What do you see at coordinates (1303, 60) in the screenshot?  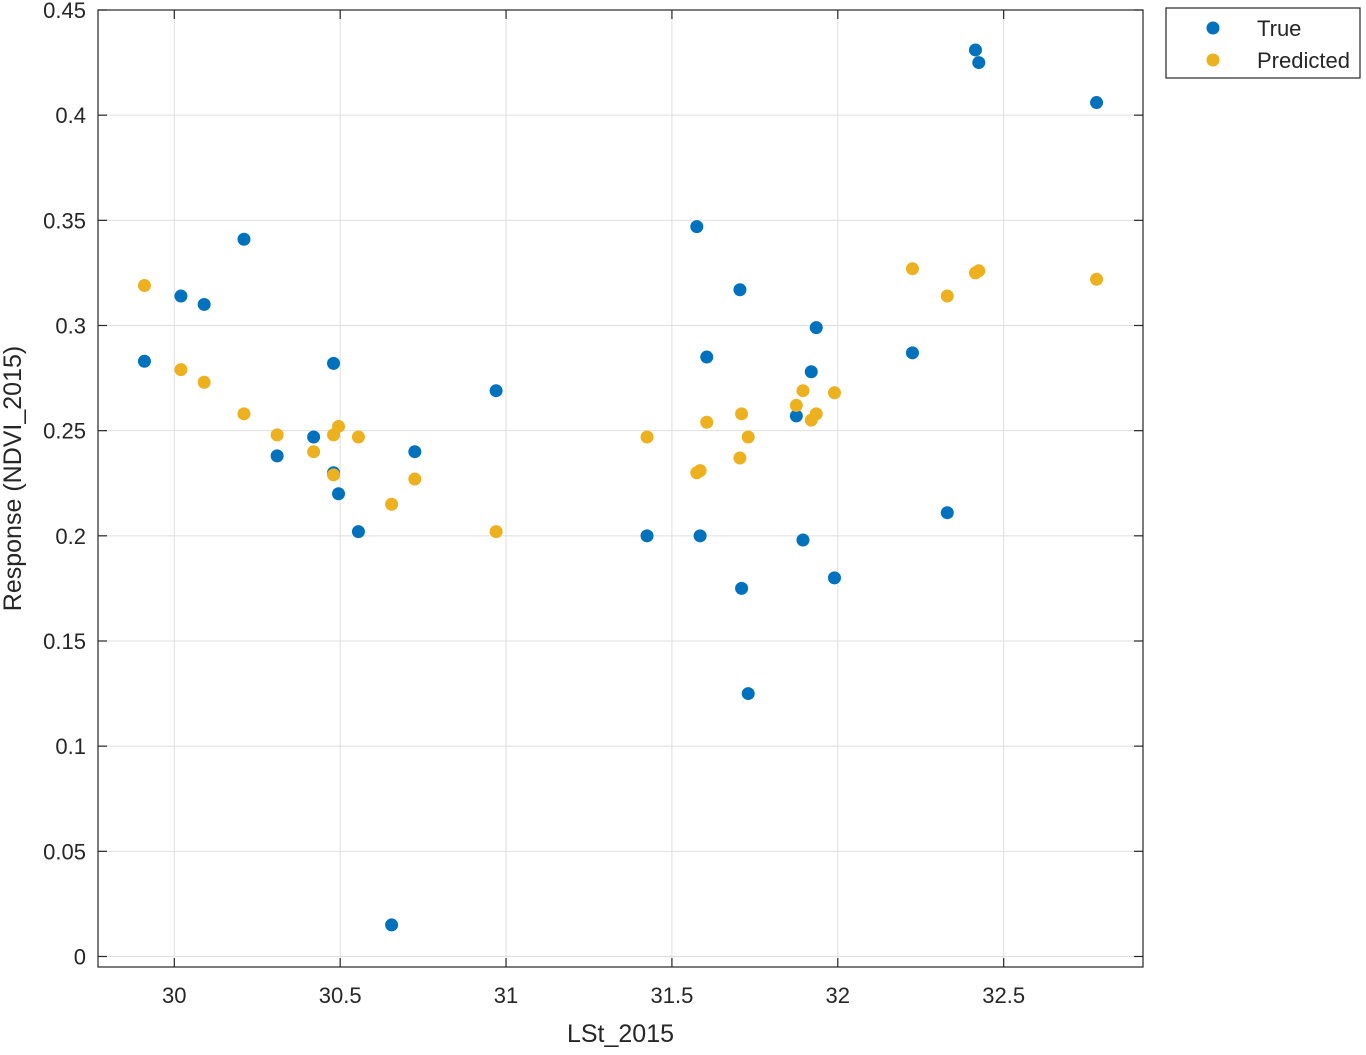 I see `legend-label-predicted: Predicted` at bounding box center [1303, 60].